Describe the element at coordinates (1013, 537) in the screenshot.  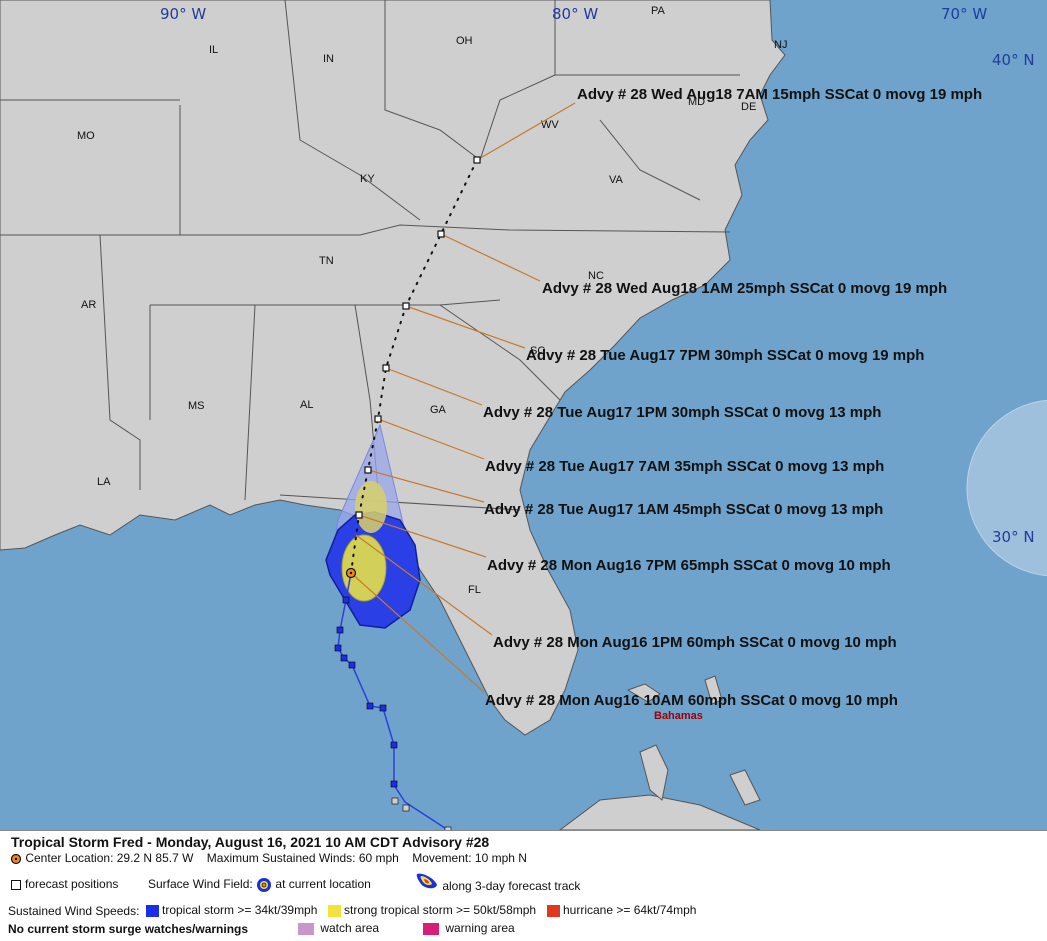
I see `lat-label-30n: 30° N` at that location.